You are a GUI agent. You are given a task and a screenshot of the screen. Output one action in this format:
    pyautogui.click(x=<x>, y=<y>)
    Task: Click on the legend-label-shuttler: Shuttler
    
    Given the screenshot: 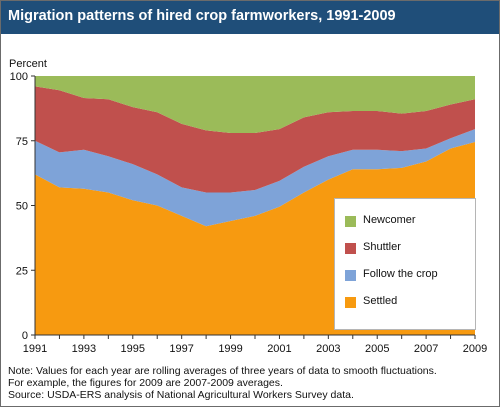 What is the action you would take?
    pyautogui.click(x=382, y=247)
    